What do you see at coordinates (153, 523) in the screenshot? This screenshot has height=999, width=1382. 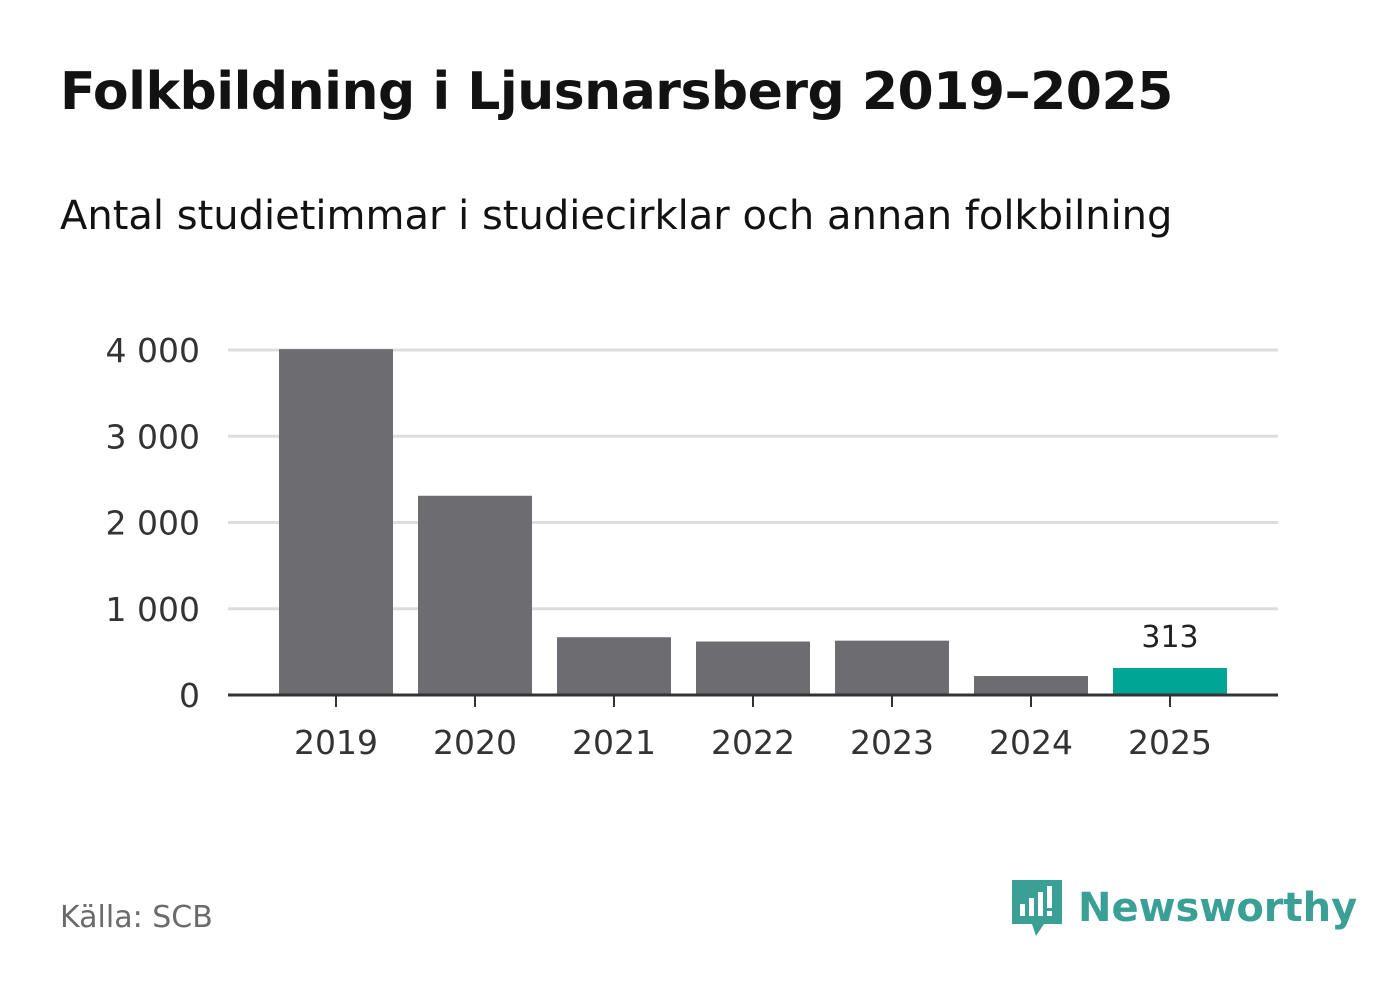 I see `y-tick-label: 2 000` at bounding box center [153, 523].